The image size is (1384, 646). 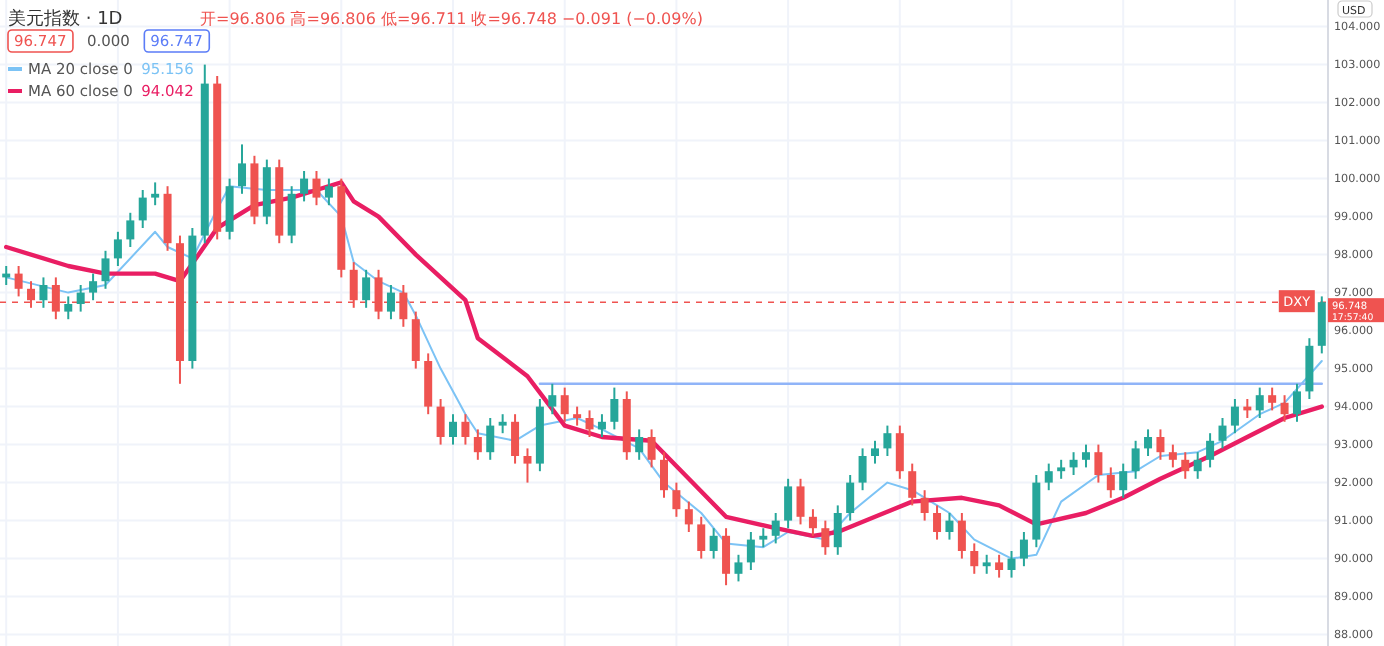 What do you see at coordinates (65, 19) in the screenshot?
I see `text: 美元指数 · 1D` at bounding box center [65, 19].